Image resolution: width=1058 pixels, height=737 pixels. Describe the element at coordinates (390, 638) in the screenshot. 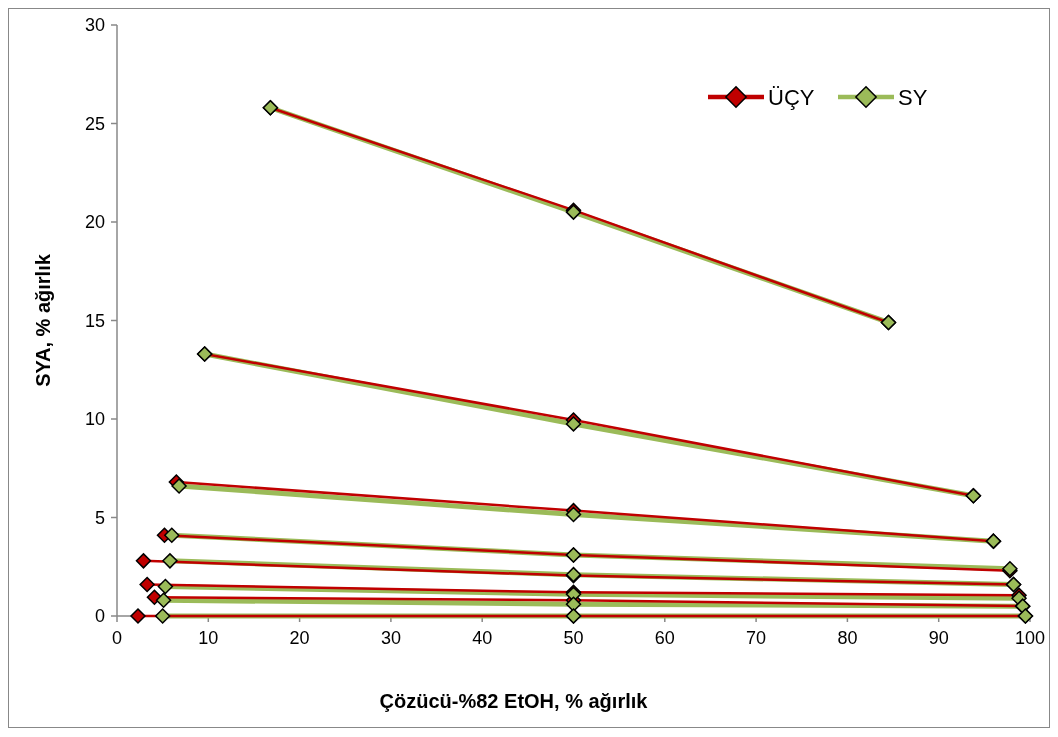

I see `x-tick-label: 30` at that location.